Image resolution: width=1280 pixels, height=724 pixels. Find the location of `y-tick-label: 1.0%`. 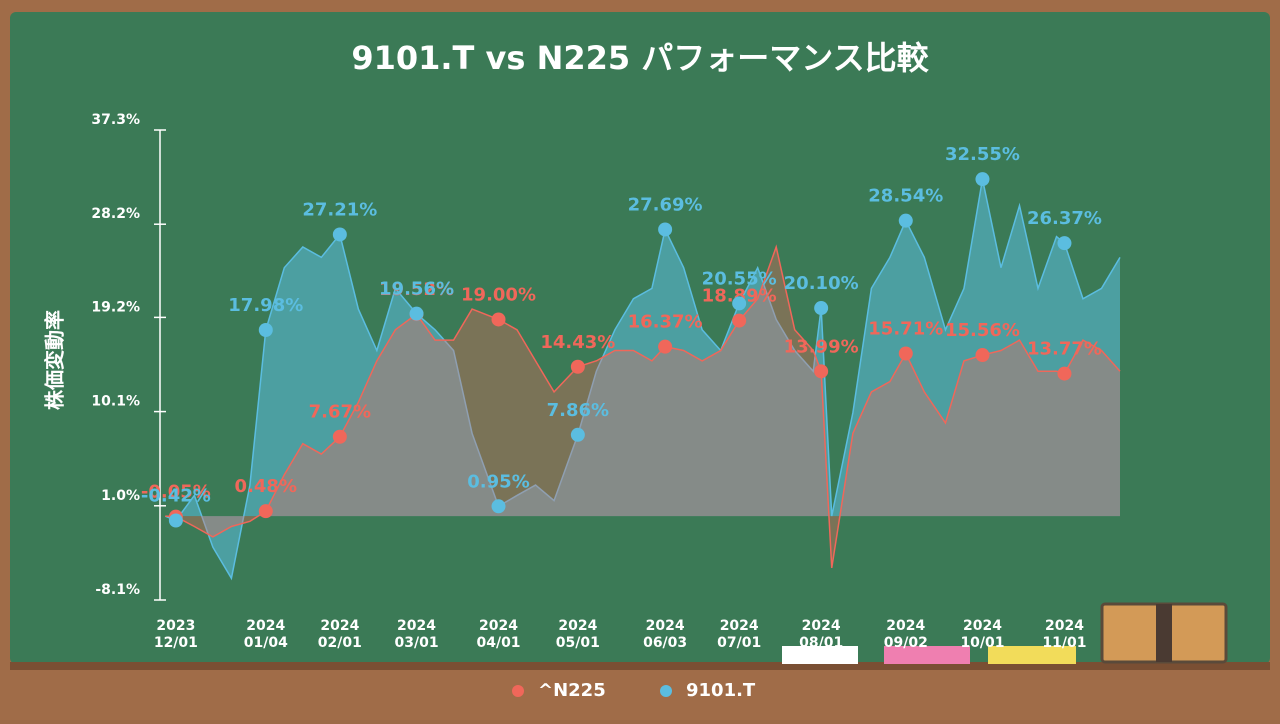

y-tick-label: 1.0% is located at coordinates (120, 496).